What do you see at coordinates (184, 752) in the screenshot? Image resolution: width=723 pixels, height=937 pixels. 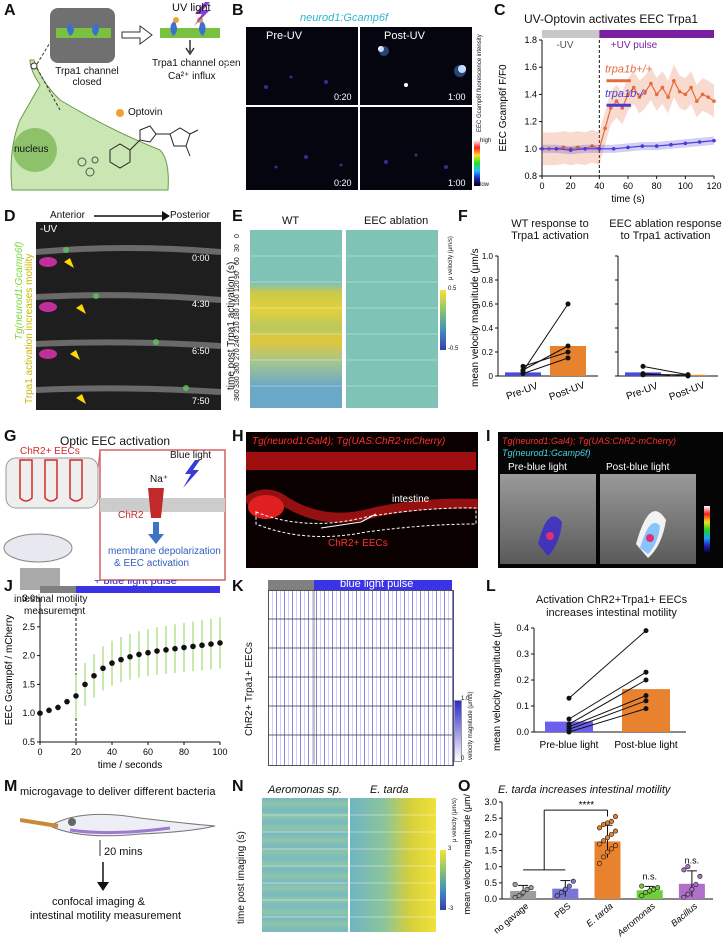 I see `j-xtick-label: 80` at bounding box center [184, 752].